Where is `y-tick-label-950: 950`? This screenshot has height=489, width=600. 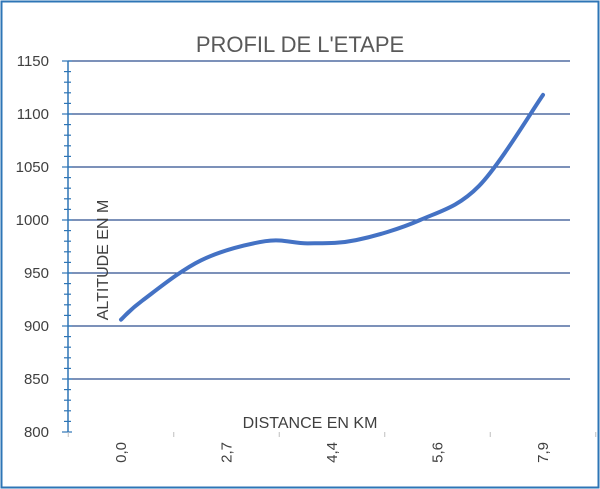
y-tick-label-950: 950 is located at coordinates (36, 273).